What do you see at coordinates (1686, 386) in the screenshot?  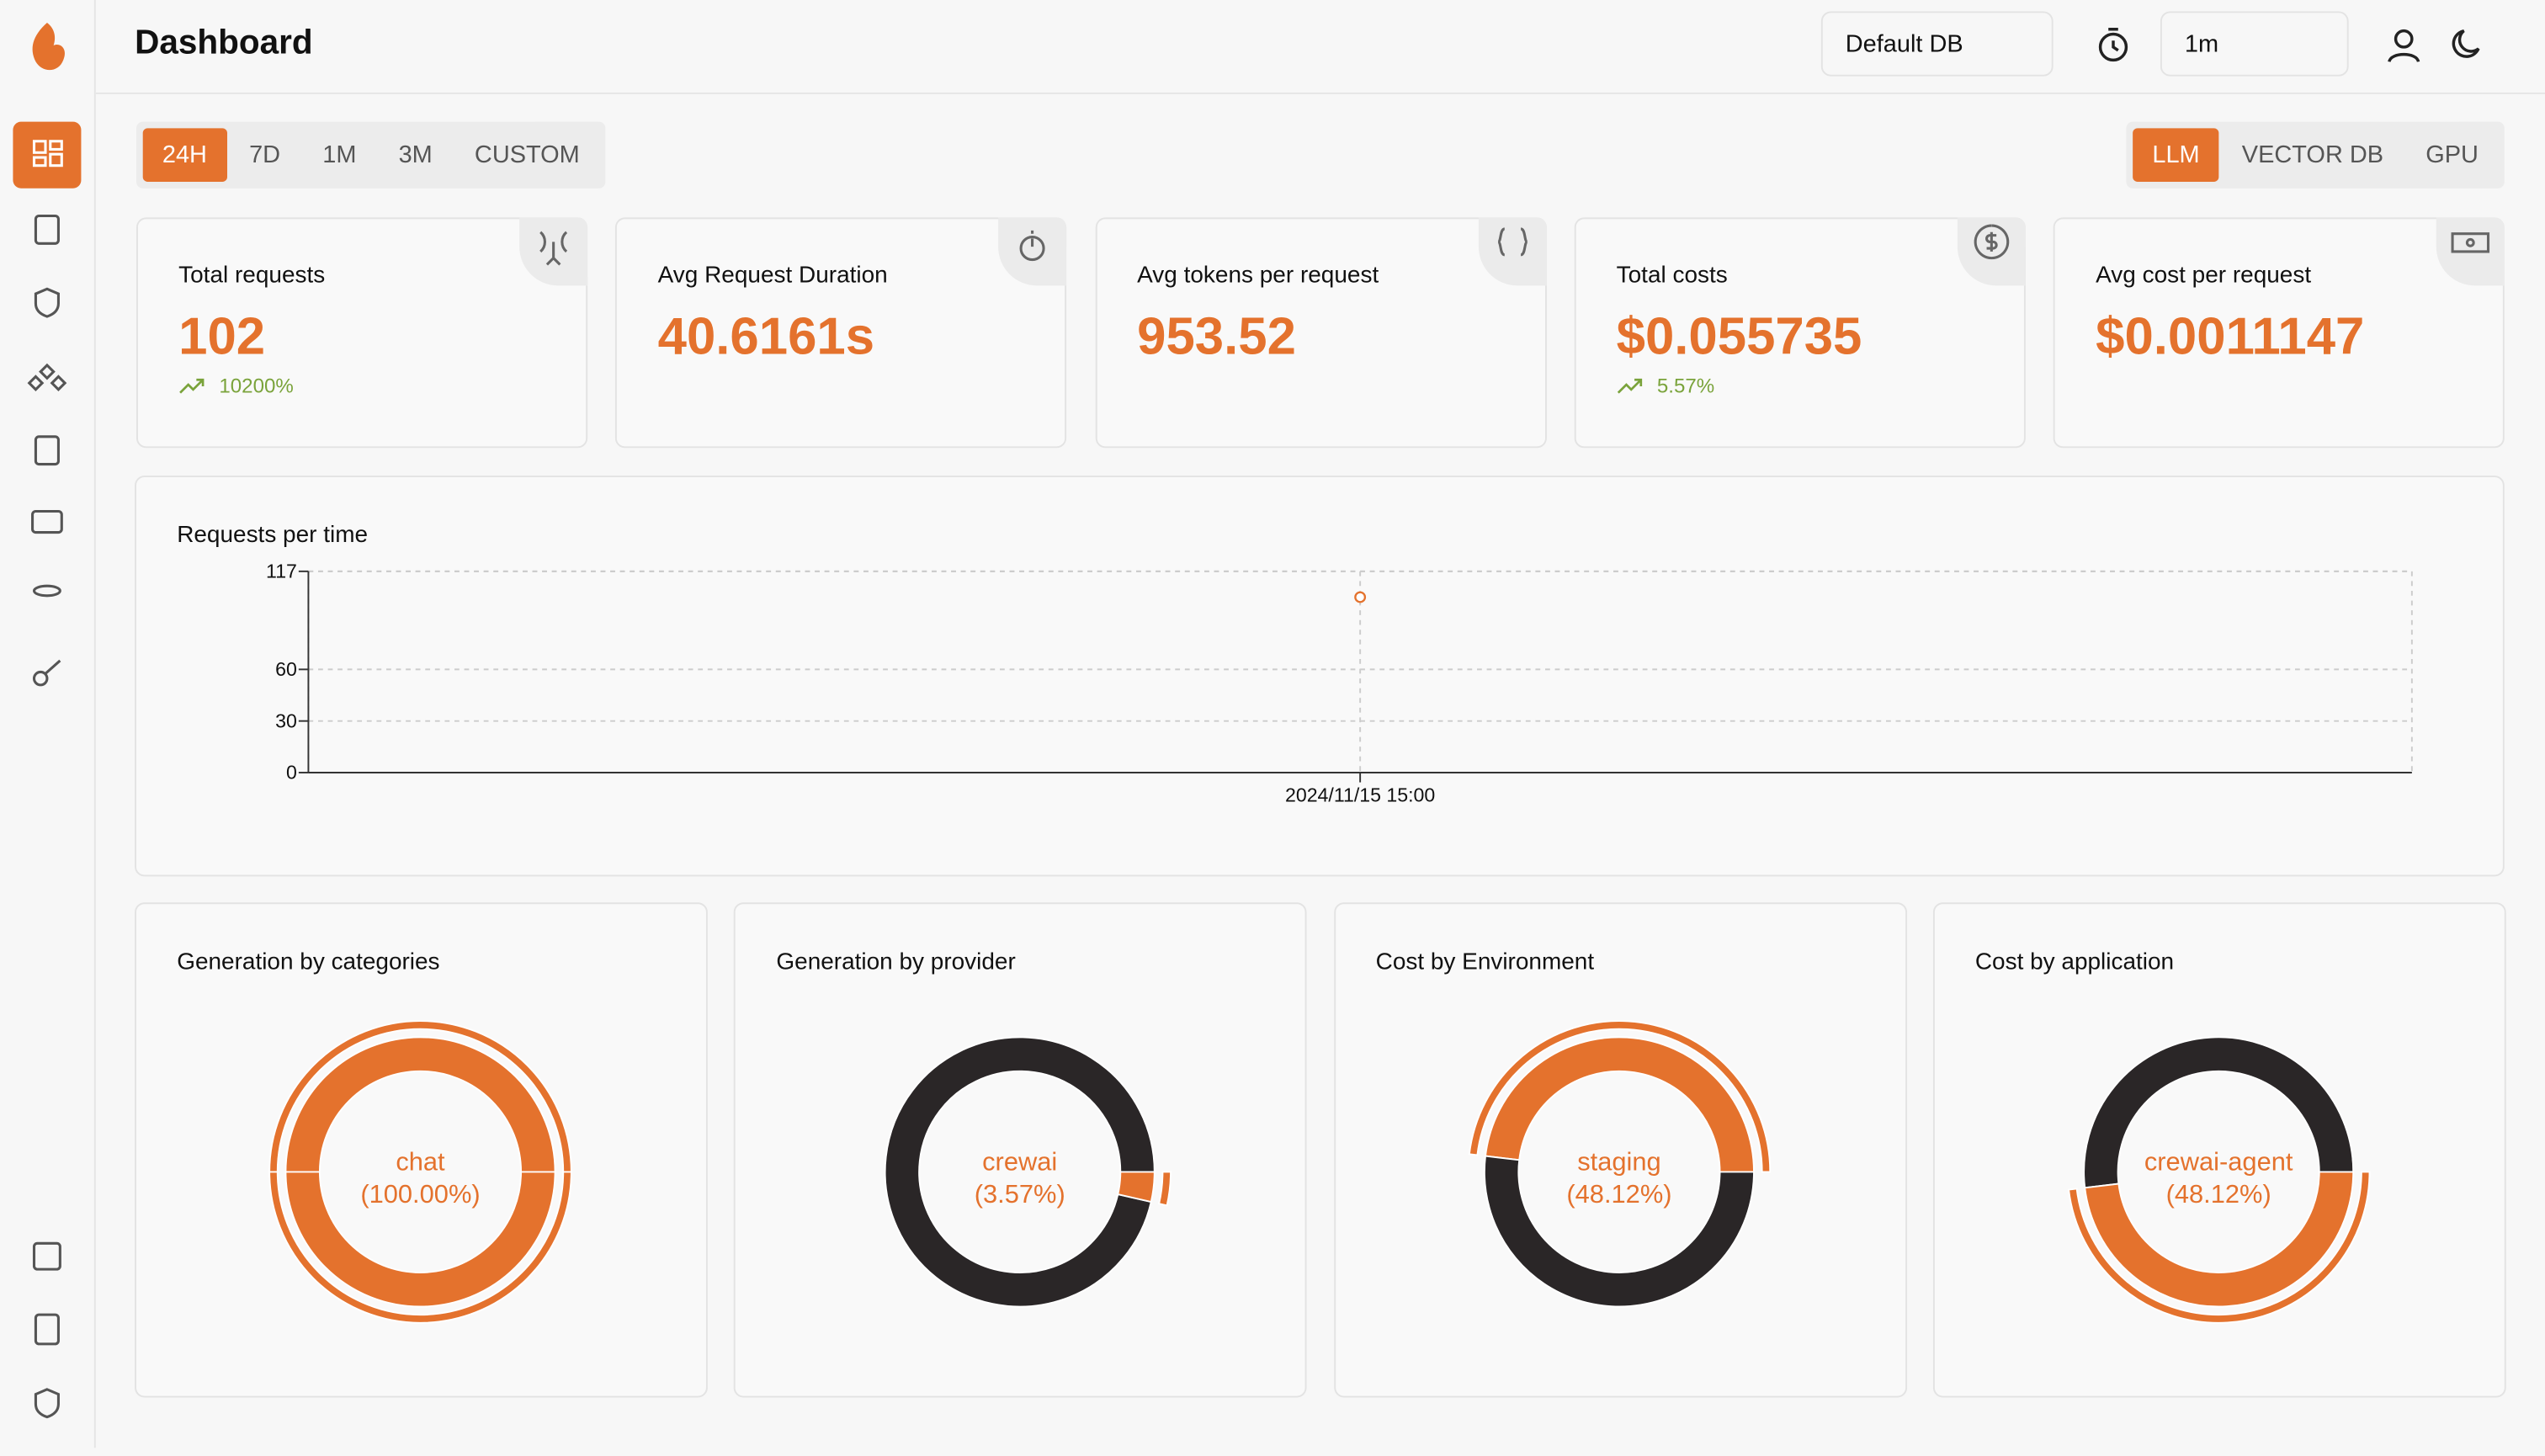 I see `card-change: 5.57%` at bounding box center [1686, 386].